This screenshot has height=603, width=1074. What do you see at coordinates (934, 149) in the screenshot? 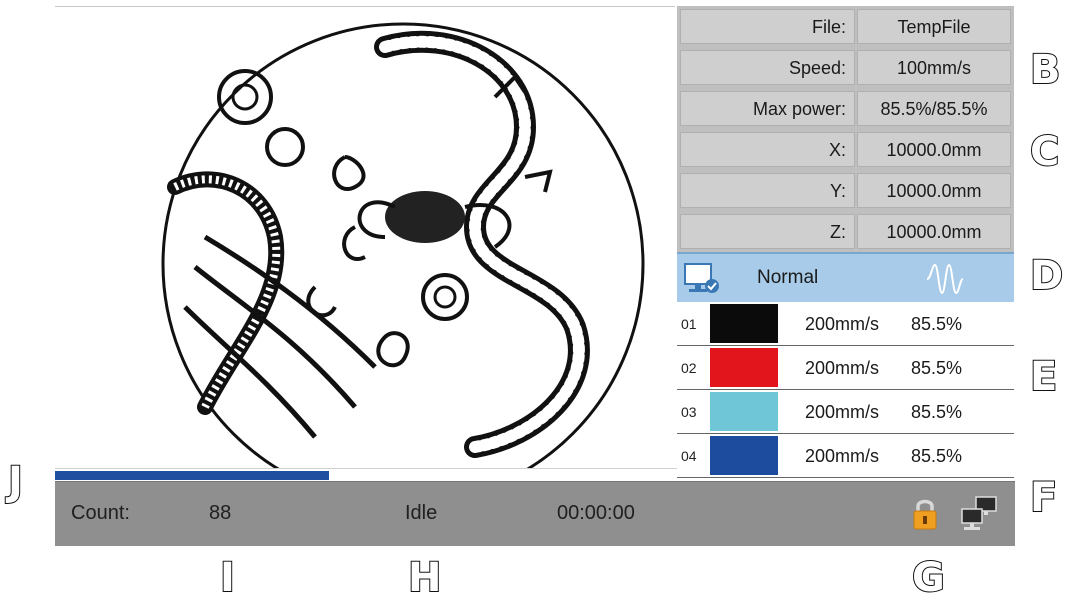
I see `x-value: 10000.0mm` at bounding box center [934, 149].